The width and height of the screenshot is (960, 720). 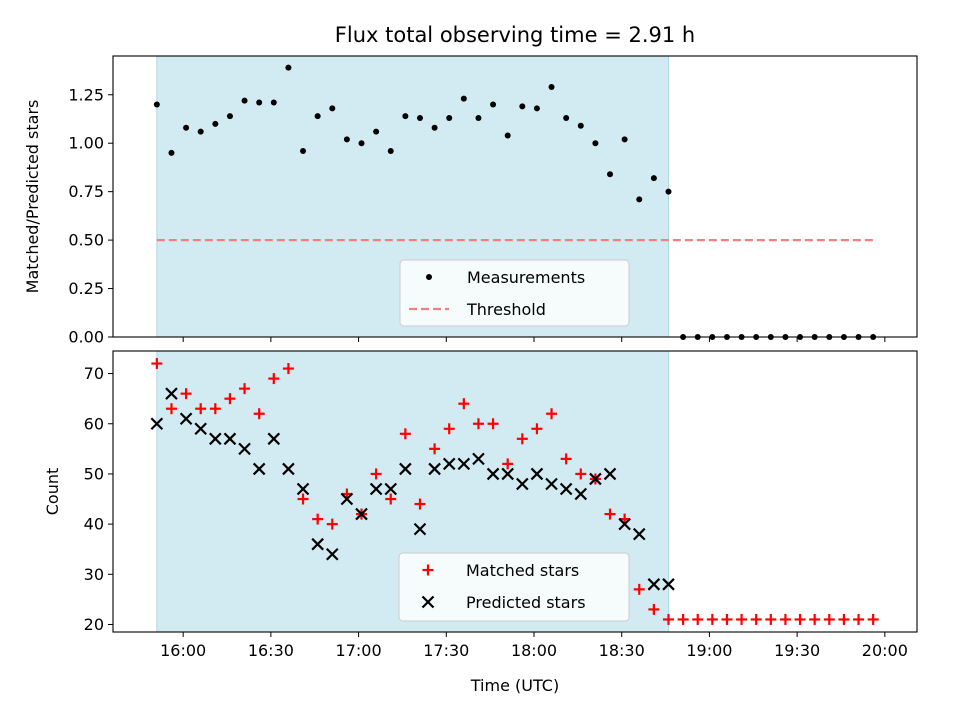 I want to click on x-tick-label: 17:00, so click(x=359, y=650).